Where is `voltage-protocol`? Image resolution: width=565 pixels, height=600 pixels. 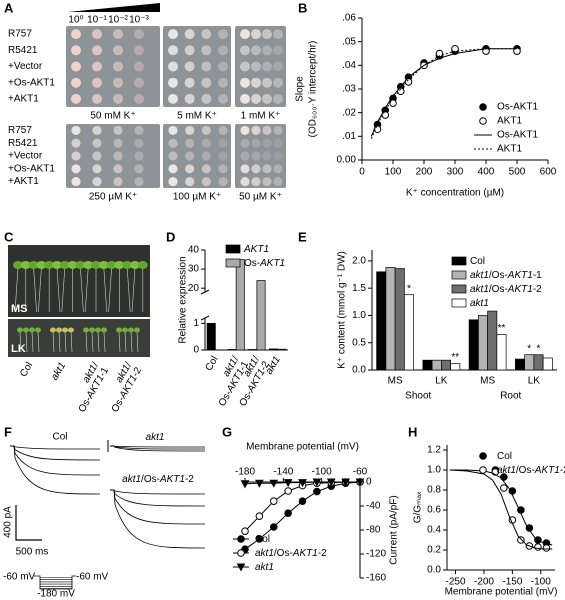 voltage-protocol is located at coordinates (55, 582).